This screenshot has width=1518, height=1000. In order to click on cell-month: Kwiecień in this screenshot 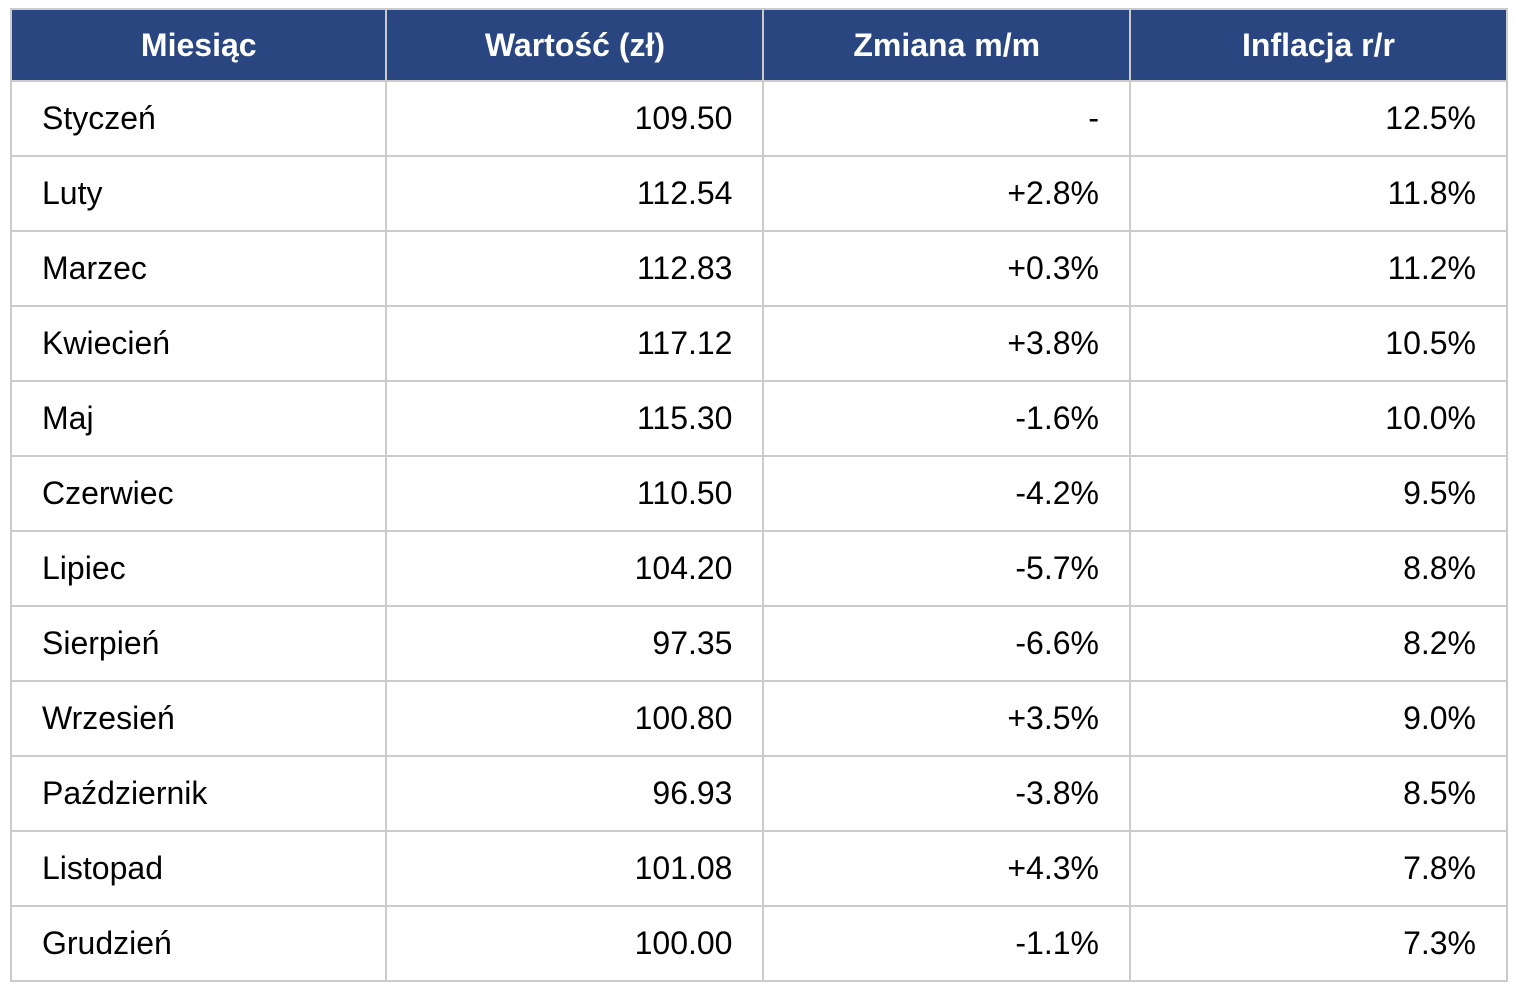, I will do `click(198, 343)`.